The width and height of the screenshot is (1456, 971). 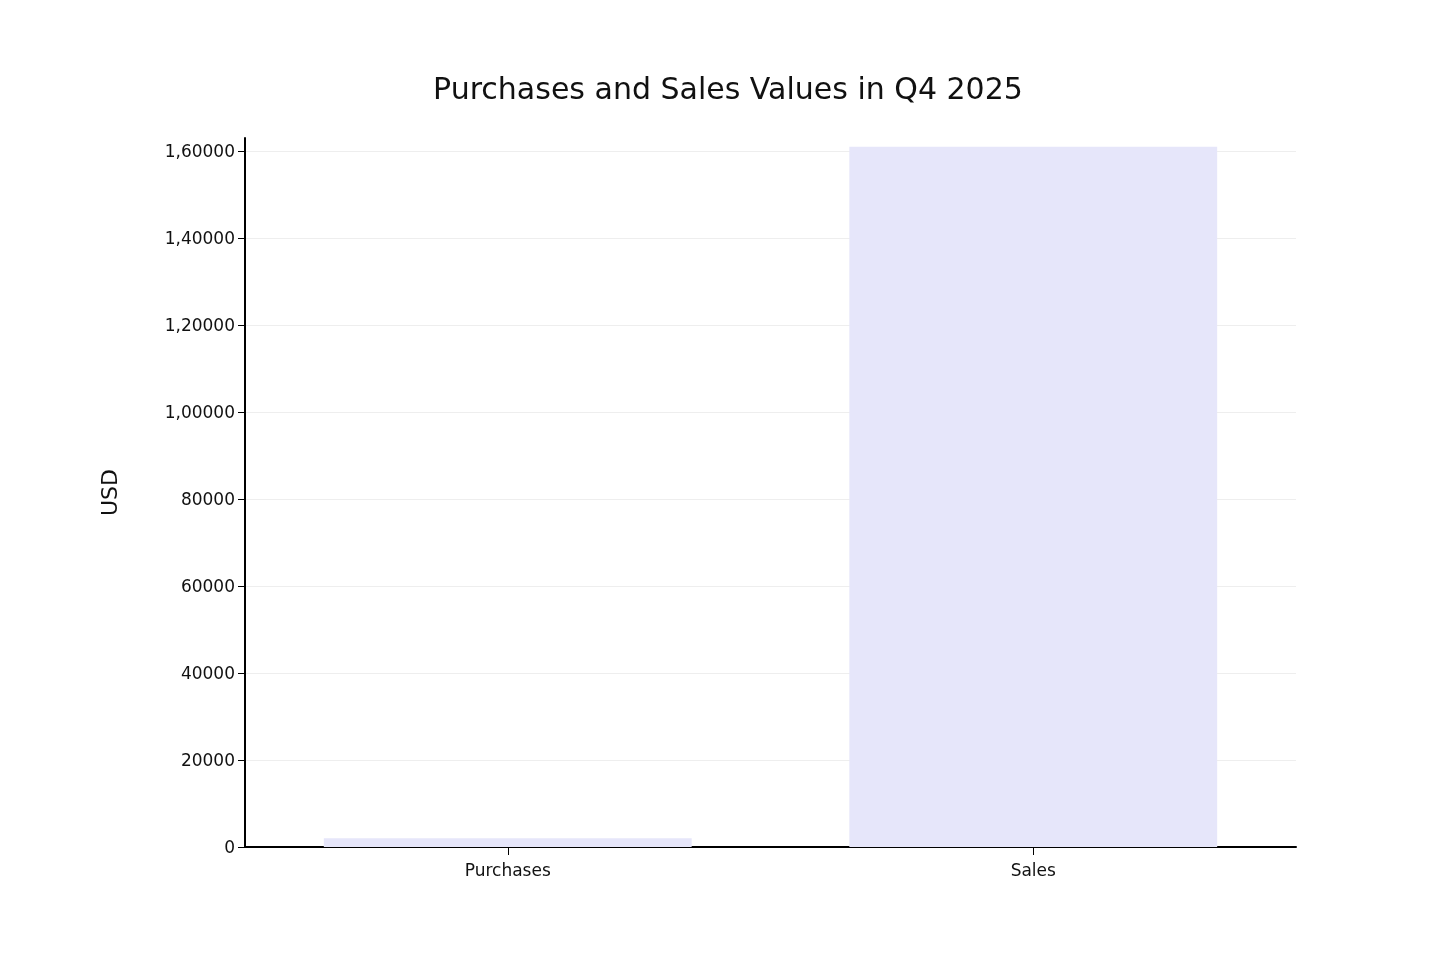 What do you see at coordinates (507, 869) in the screenshot?
I see `x-tick-label: Purchases` at bounding box center [507, 869].